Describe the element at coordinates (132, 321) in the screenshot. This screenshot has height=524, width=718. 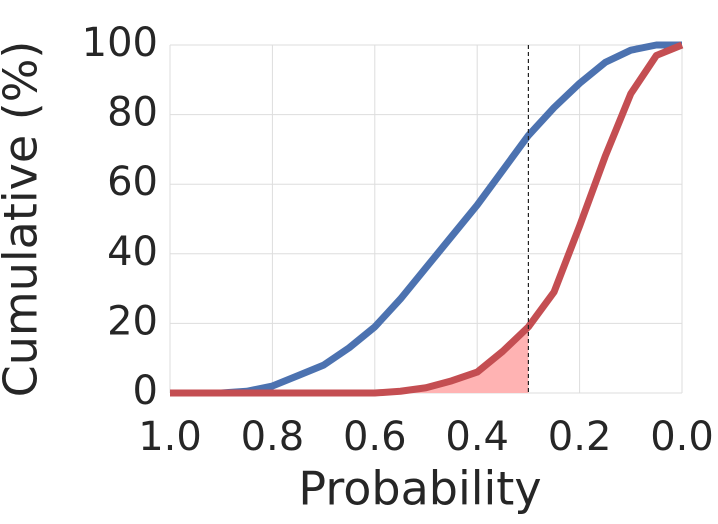
I see `y-tick-label: 20` at that location.